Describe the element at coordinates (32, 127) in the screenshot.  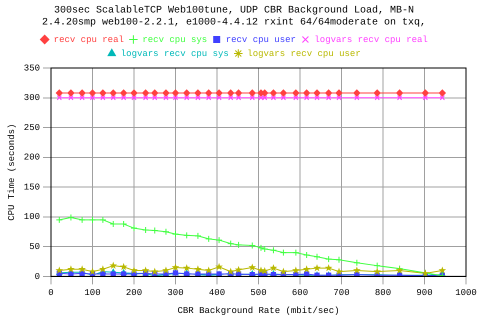
I see `y-tick-label: 250` at that location.